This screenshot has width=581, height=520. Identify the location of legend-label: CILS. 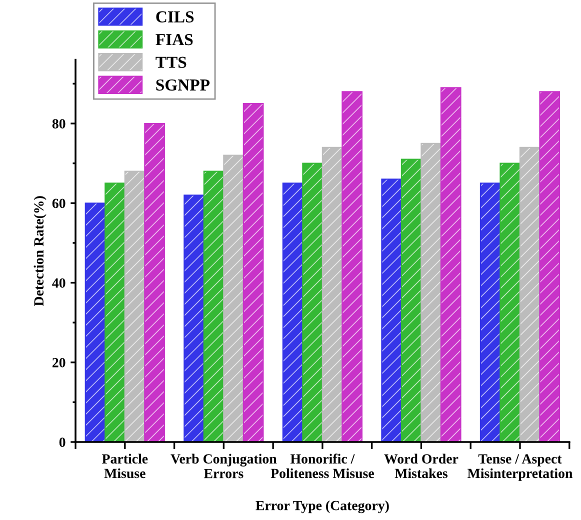
(175, 16).